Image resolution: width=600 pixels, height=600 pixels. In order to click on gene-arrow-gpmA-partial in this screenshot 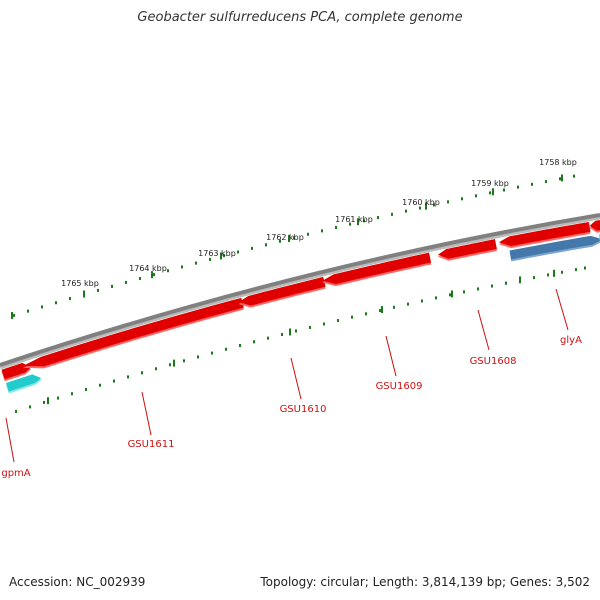, I will do `click(16, 371)`.